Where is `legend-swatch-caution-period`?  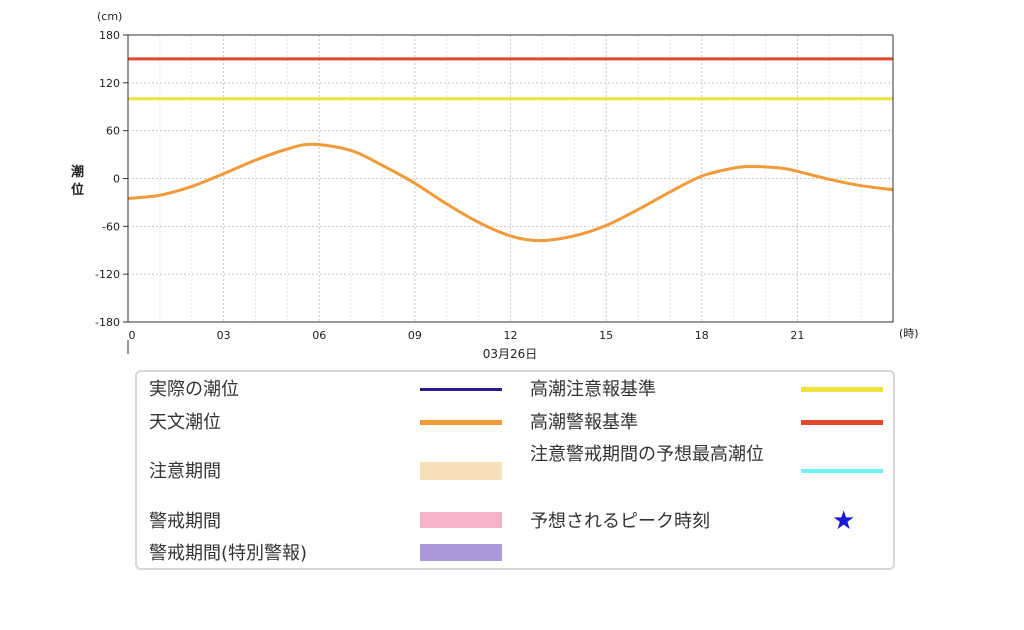 legend-swatch-caution-period is located at coordinates (461, 471).